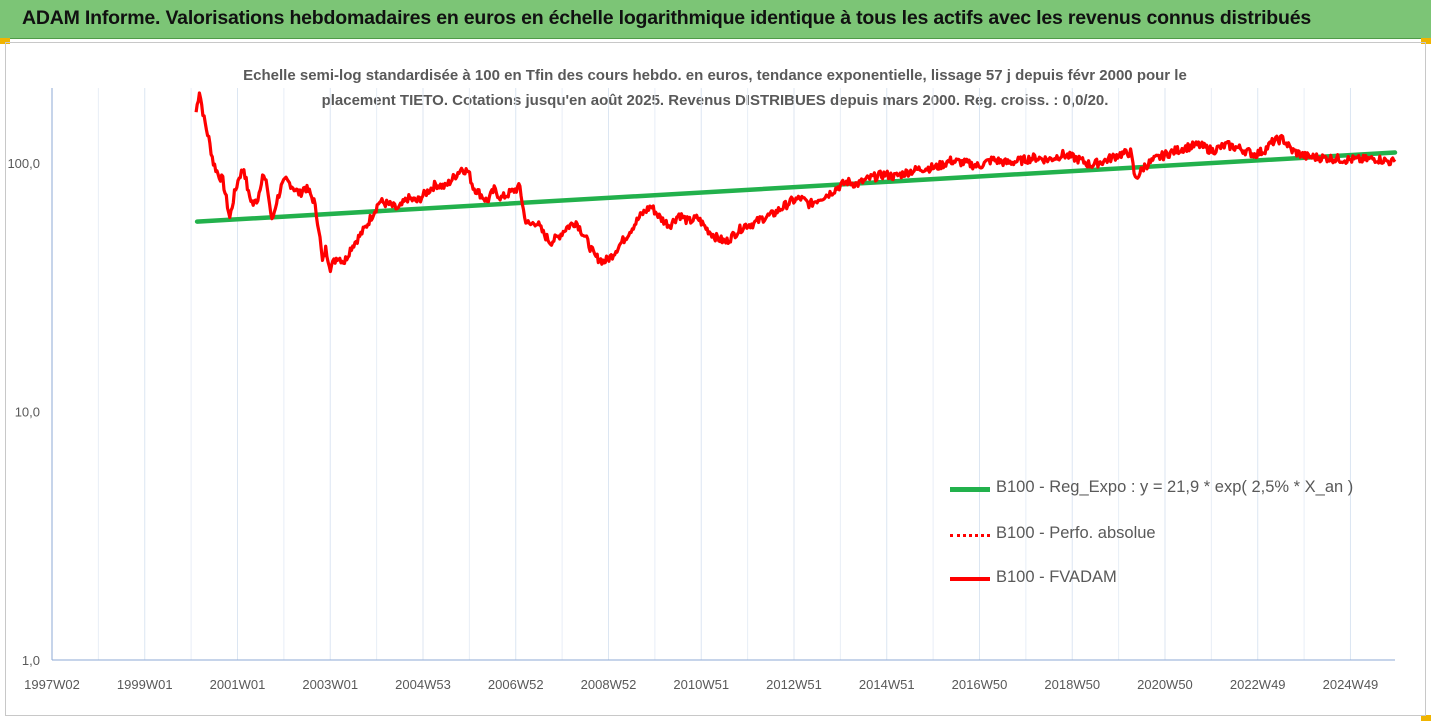 The height and width of the screenshot is (721, 1431). Describe the element at coordinates (970, 579) in the screenshot. I see `legend-swatch-fvadam` at that location.